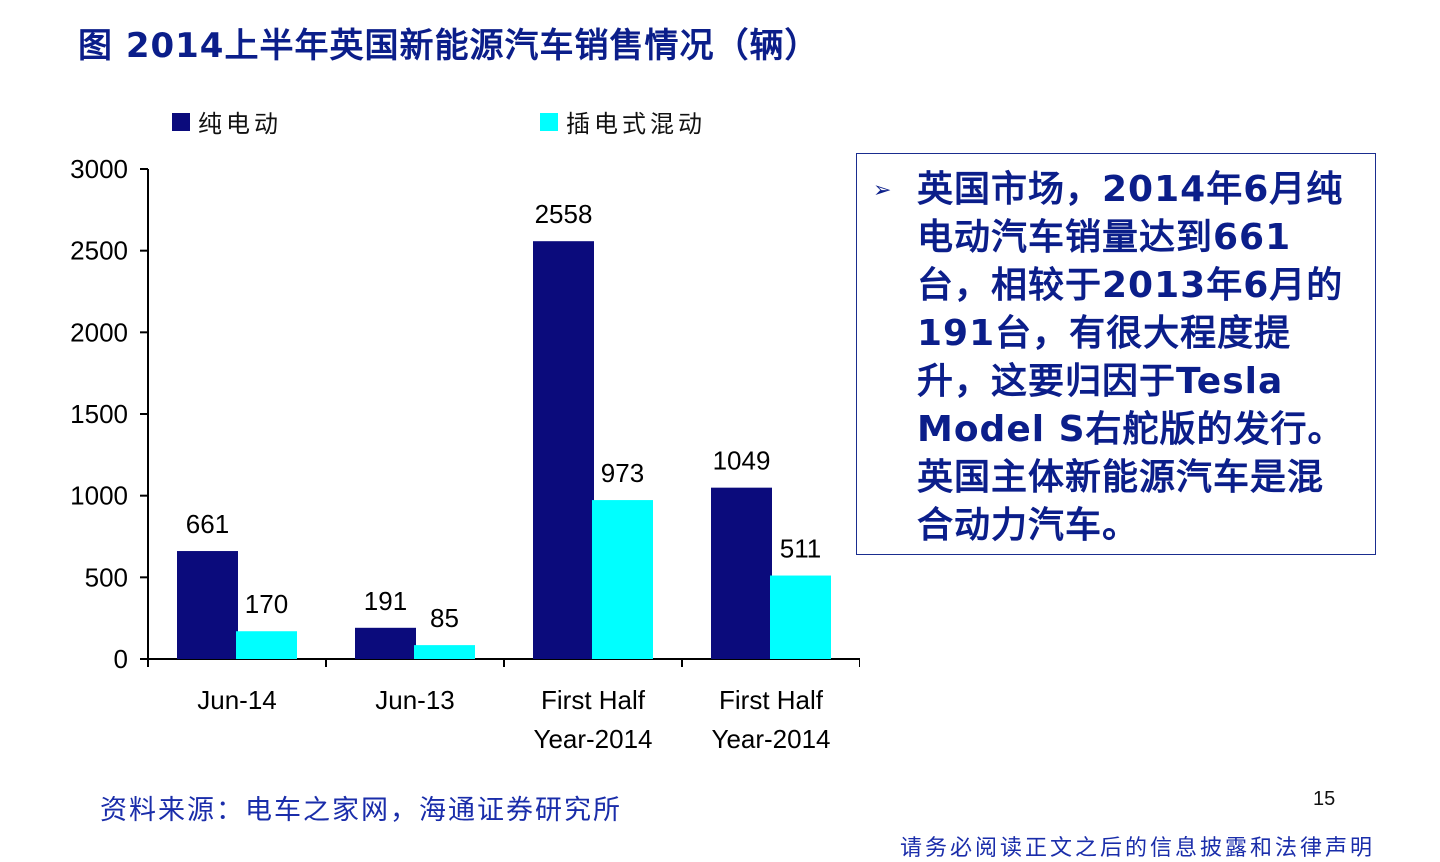  I want to click on data-label-phev: 973, so click(622, 473).